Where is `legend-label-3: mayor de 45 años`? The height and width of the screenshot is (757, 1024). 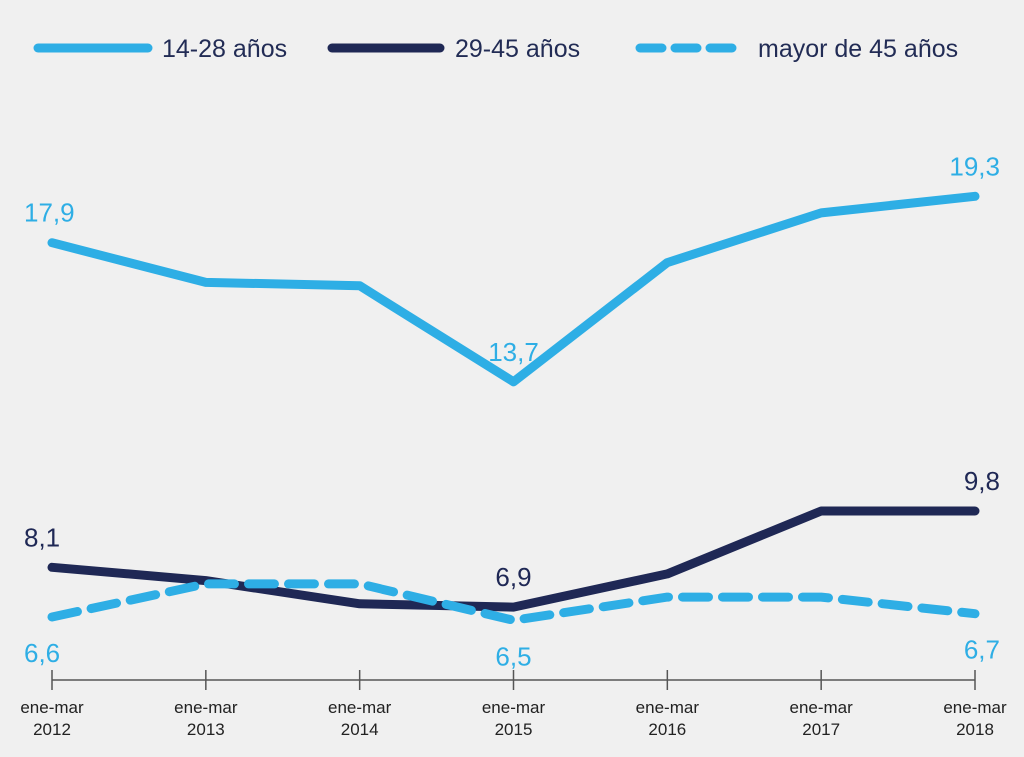 legend-label-3: mayor de 45 años is located at coordinates (858, 49).